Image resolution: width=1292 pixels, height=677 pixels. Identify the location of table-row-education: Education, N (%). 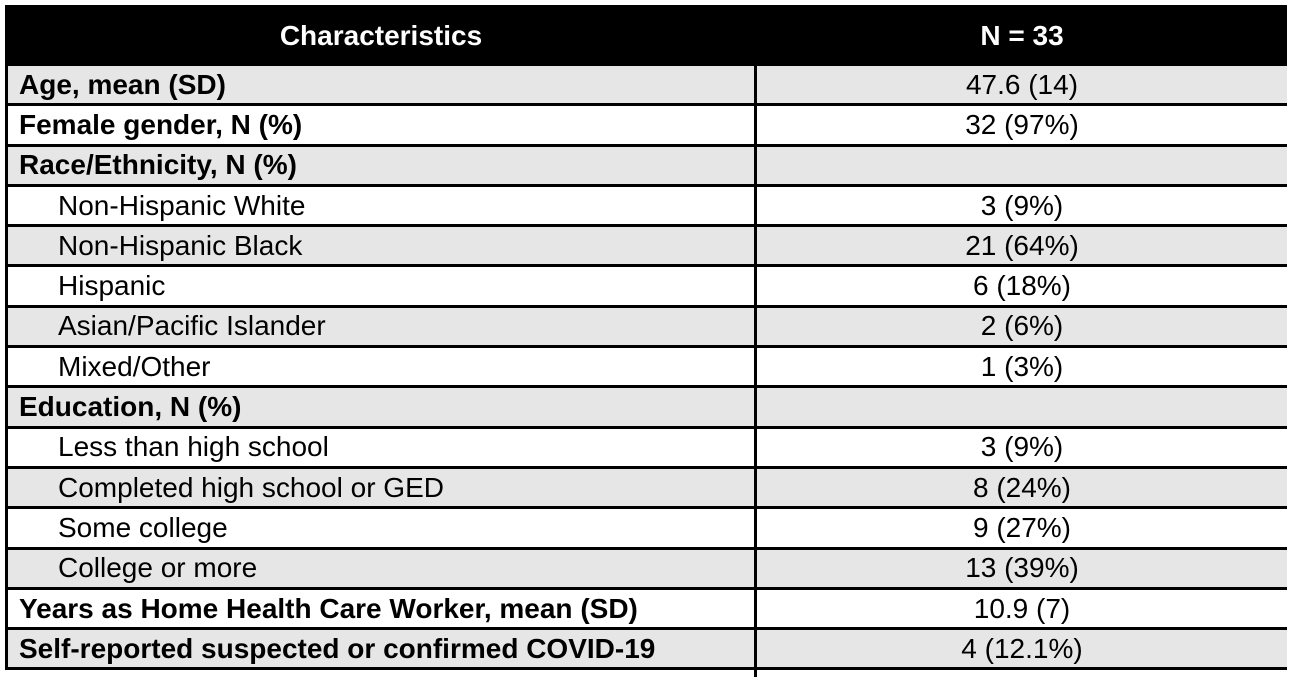
(646, 407).